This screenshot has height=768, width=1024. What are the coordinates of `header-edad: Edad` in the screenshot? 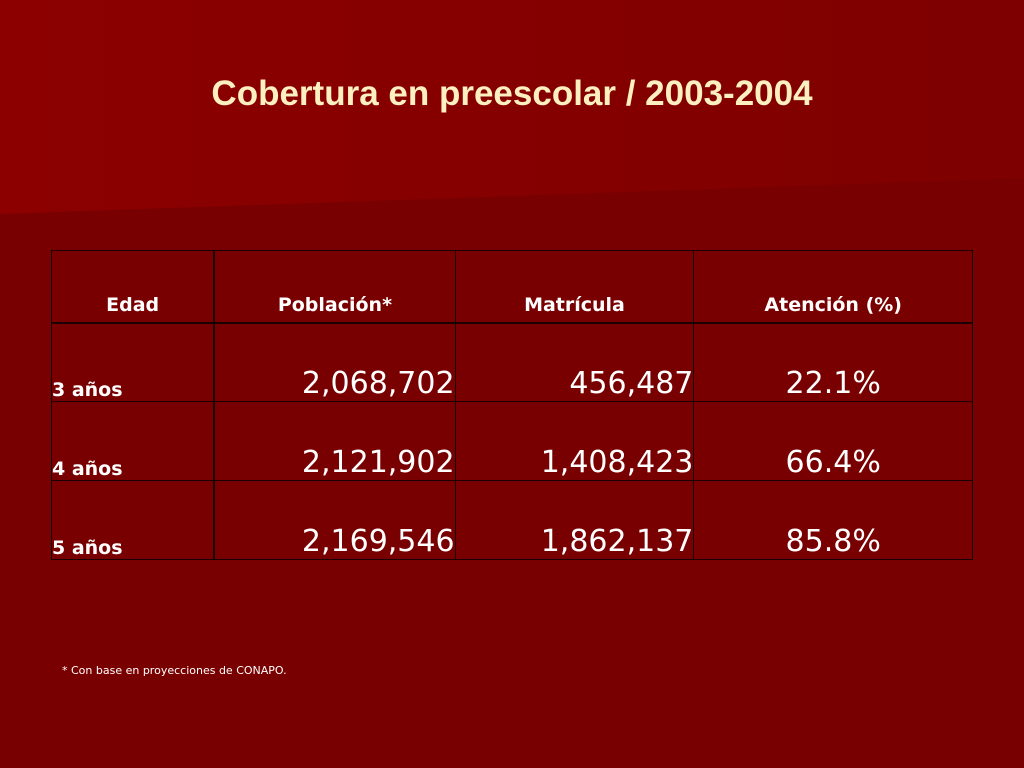 It's located at (133, 286).